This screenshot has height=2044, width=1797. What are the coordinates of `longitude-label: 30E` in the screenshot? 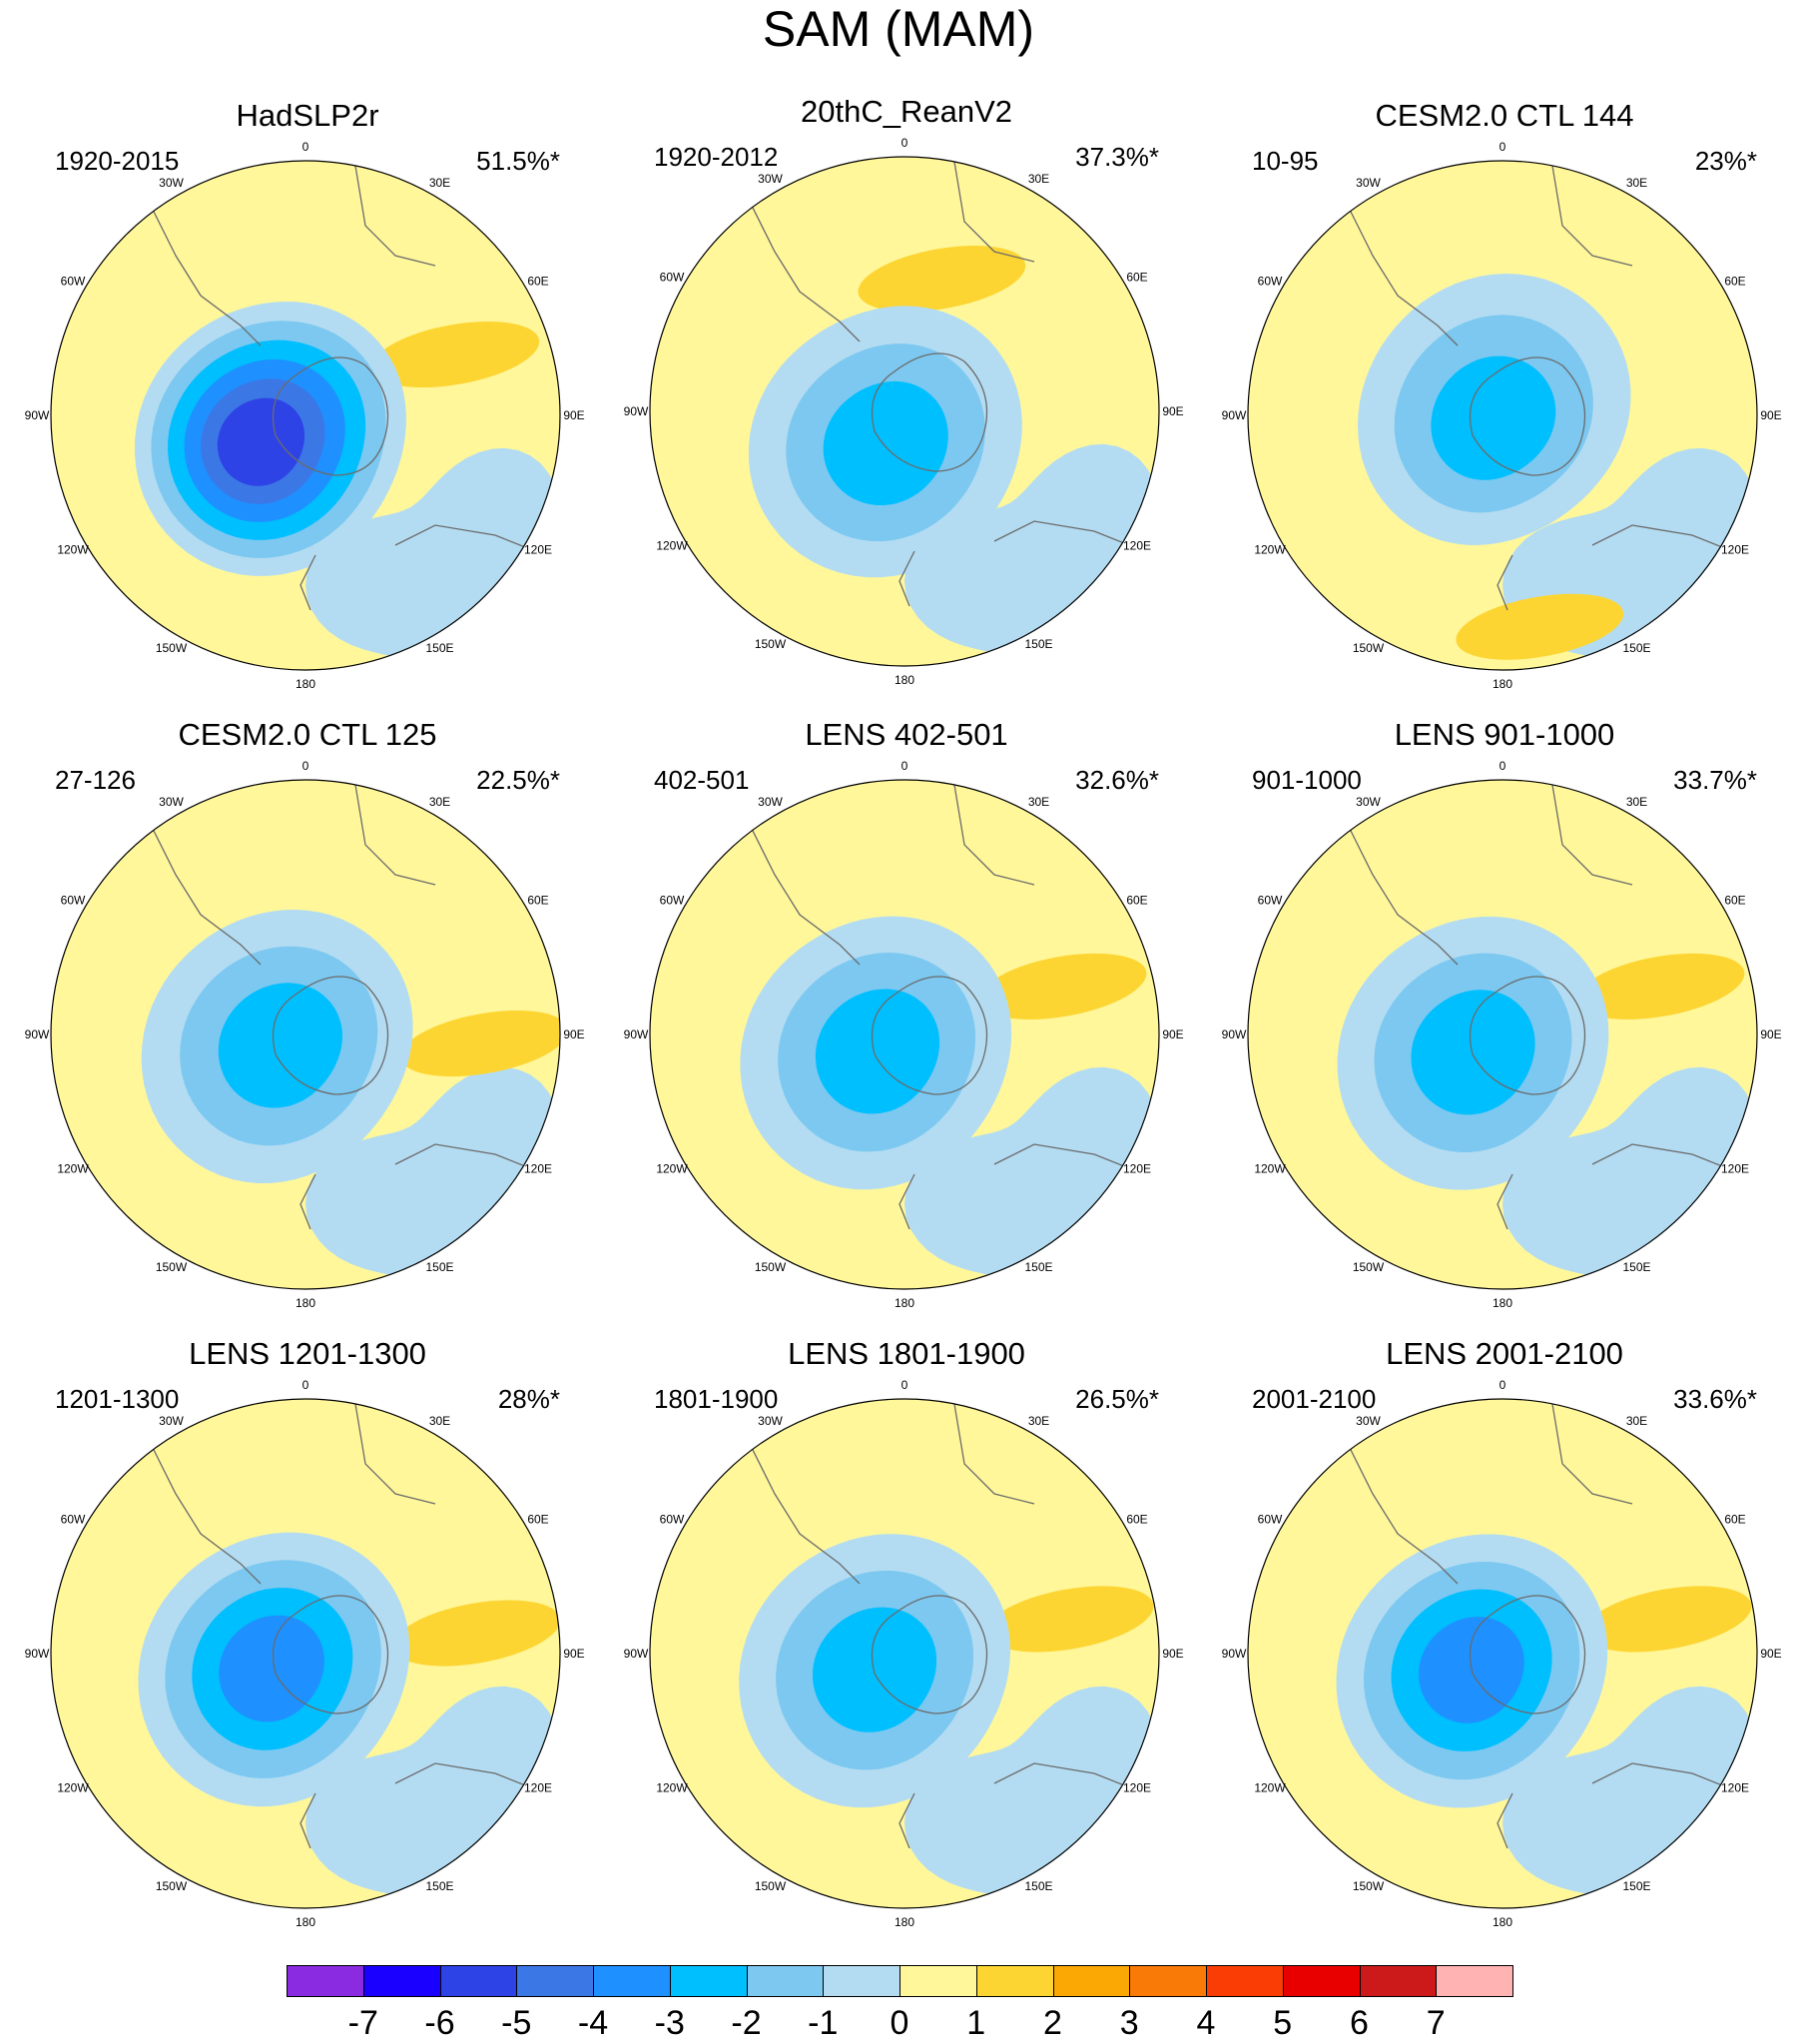 It's located at (1636, 1421).